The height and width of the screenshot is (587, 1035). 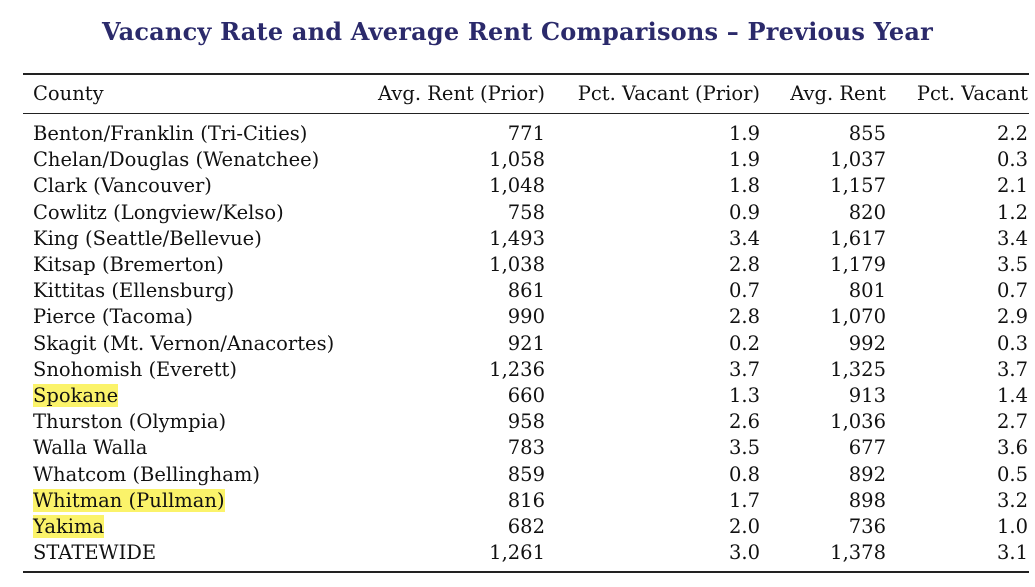 I want to click on pct-vacant-prior-cell: 2.0, so click(x=744, y=526).